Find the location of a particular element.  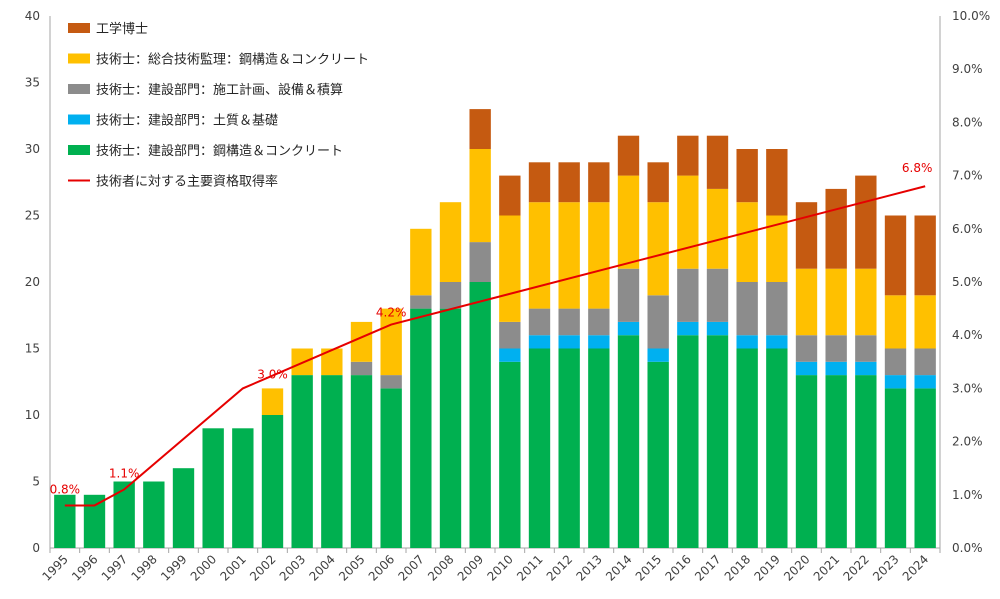

bar-segment-2015-s3 is located at coordinates (658, 249).